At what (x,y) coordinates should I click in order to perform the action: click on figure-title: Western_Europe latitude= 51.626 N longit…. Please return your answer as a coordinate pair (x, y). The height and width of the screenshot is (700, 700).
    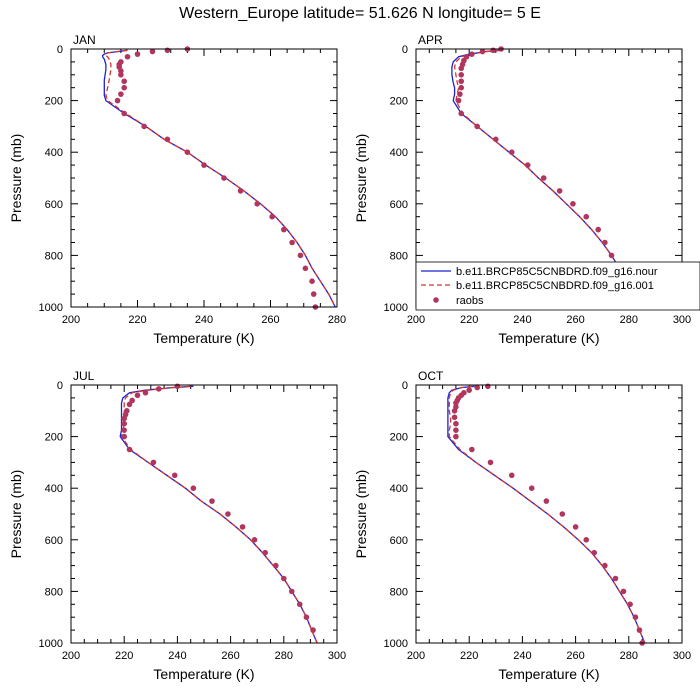
    Looking at the image, I should click on (360, 13).